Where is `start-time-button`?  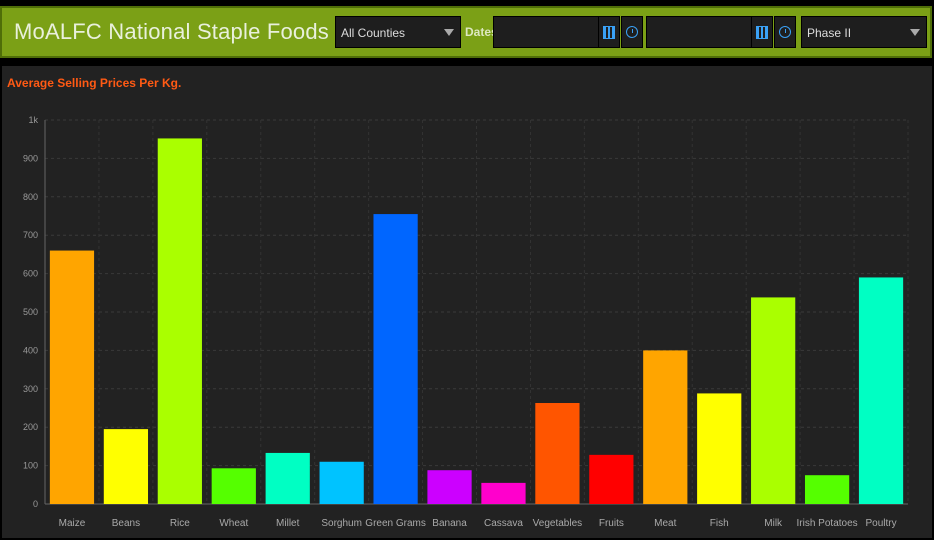 start-time-button is located at coordinates (632, 32).